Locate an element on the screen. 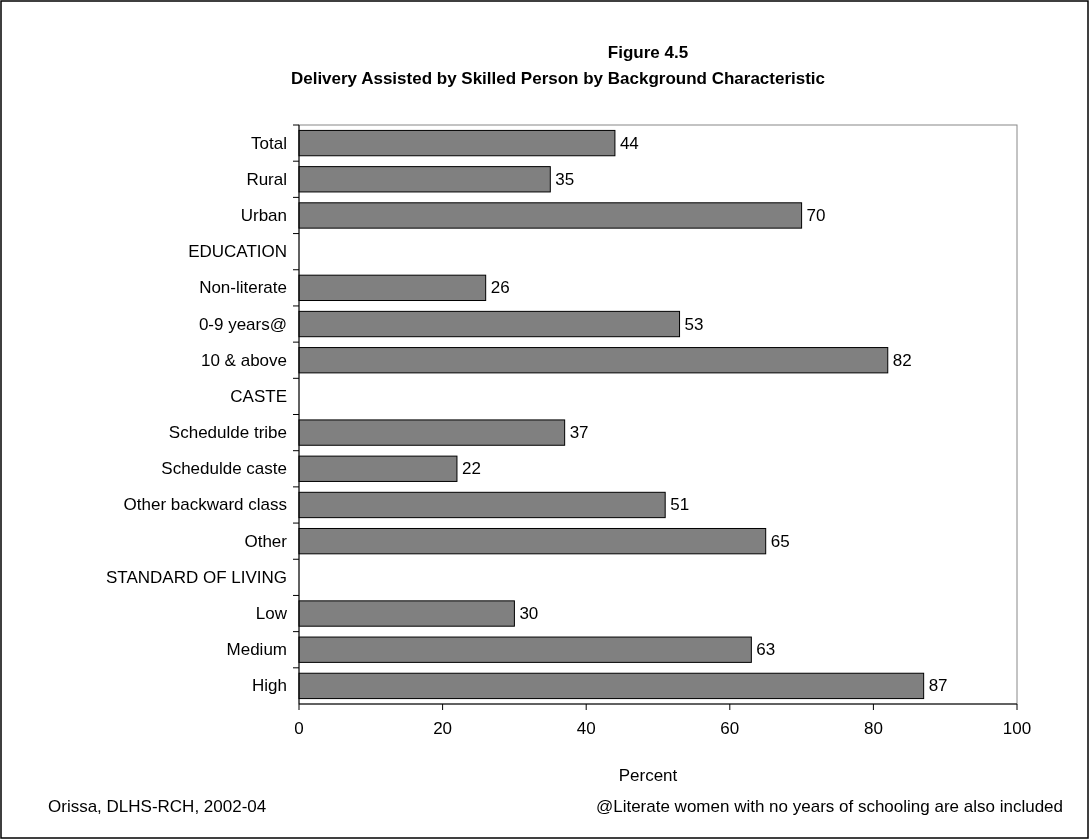  y-tick-label: Schedulde tribe is located at coordinates (227, 433).